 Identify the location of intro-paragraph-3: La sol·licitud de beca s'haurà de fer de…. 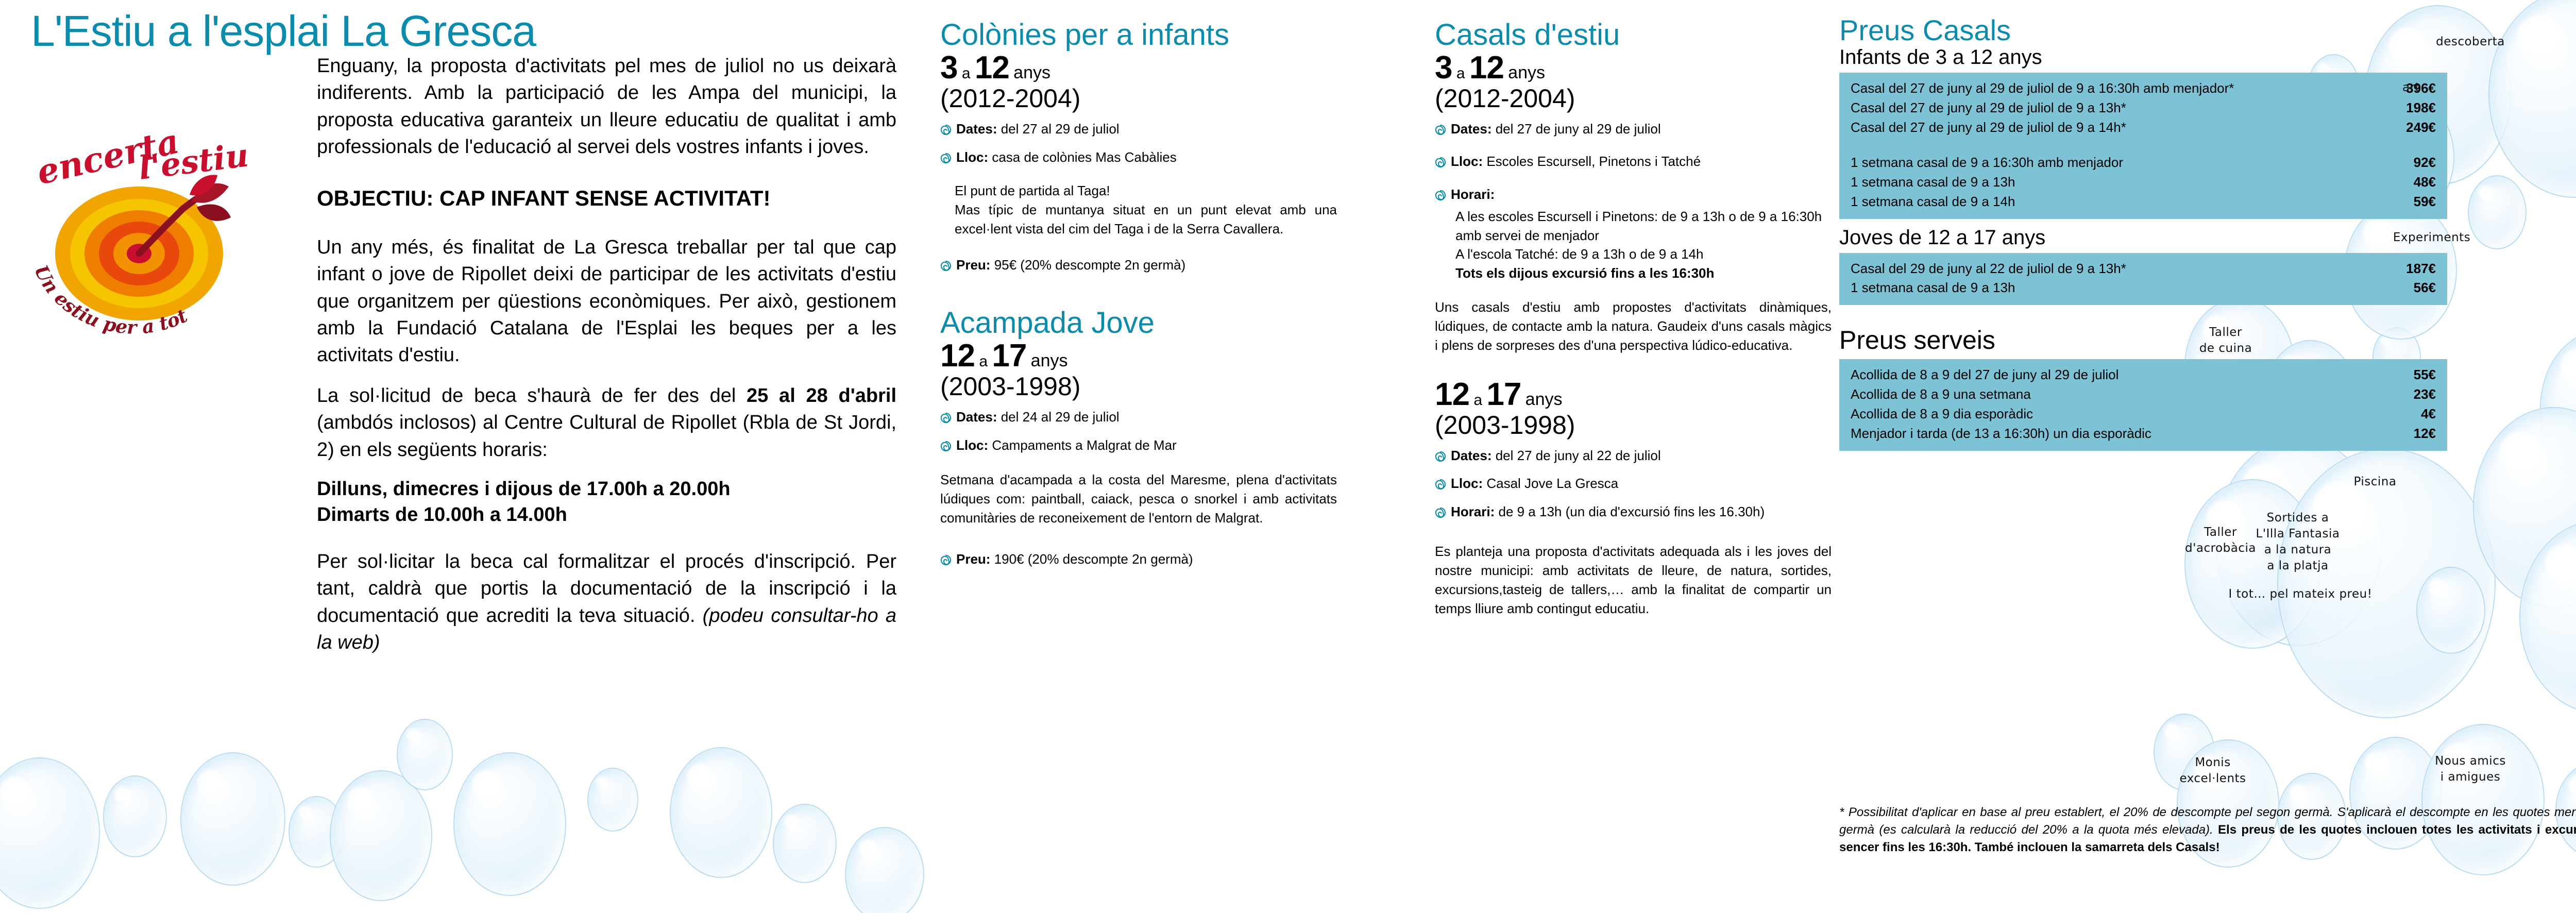
(606, 423).